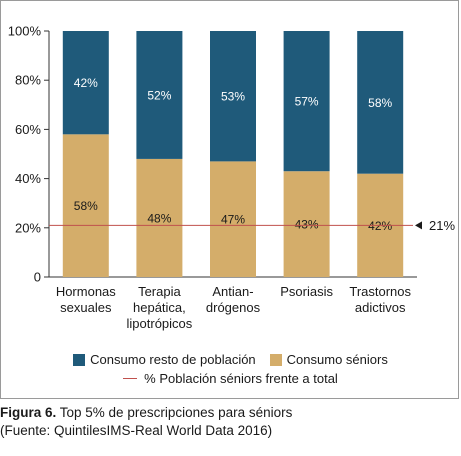 The height and width of the screenshot is (456, 461). I want to click on caption-text: Top 5% de prescripciones para séniors, so click(174, 412).